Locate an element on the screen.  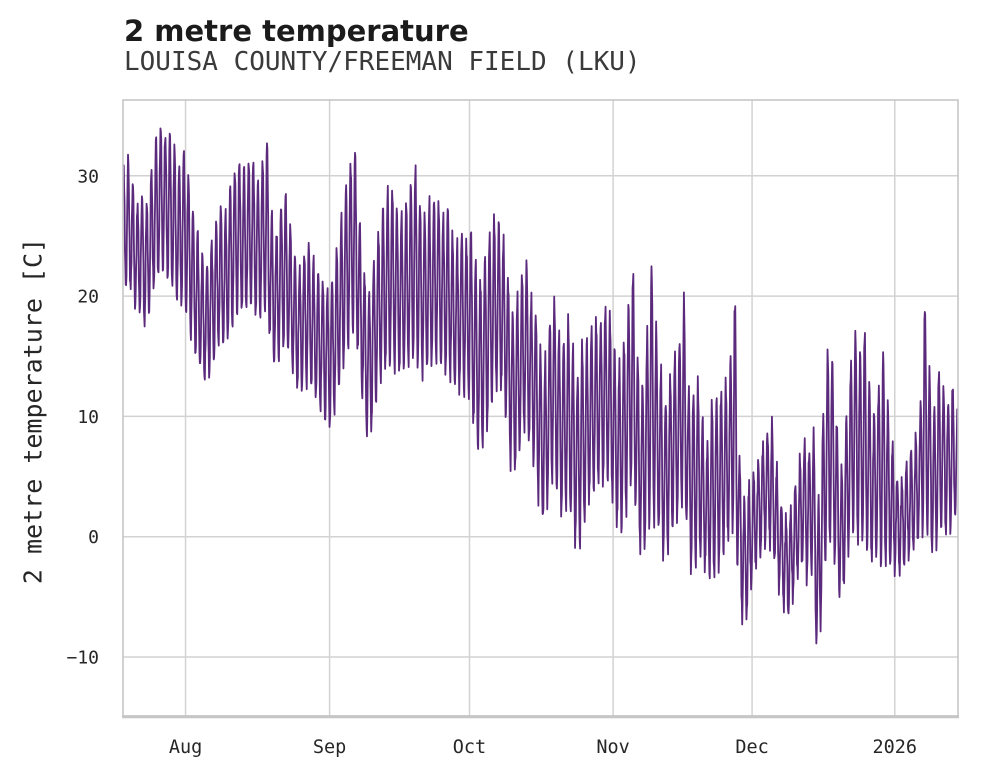
y-tick-label: 20 is located at coordinates (88, 297).